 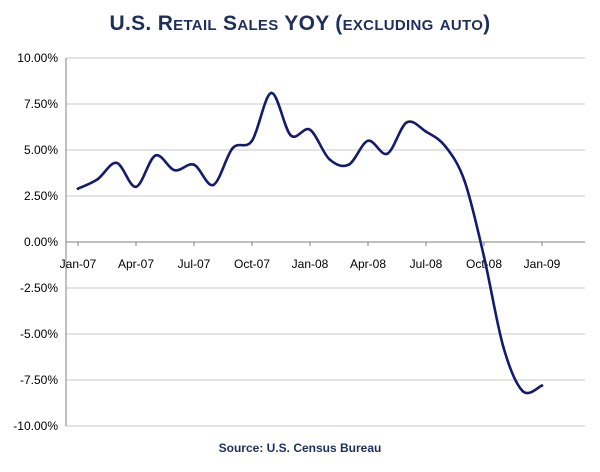 I want to click on y-tick-label: 5.00%, so click(x=41, y=150).